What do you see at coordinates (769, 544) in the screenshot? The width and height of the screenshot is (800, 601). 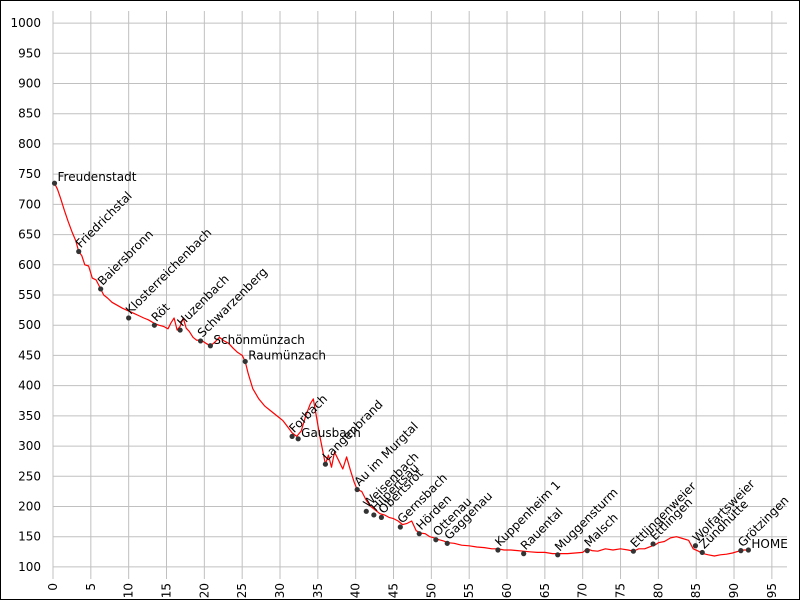 I see `place-label: HOME` at bounding box center [769, 544].